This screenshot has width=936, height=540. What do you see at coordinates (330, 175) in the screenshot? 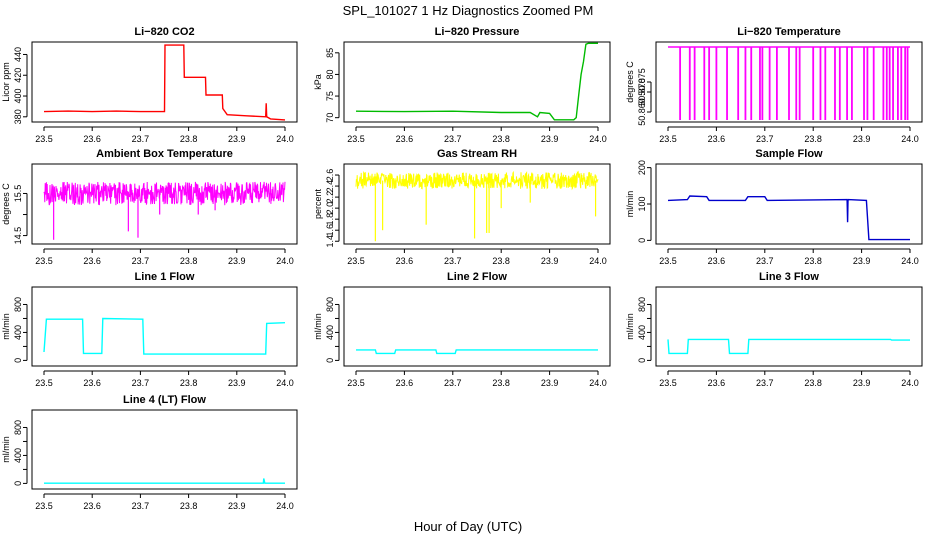
I see `y-tick-label: 2.6` at bounding box center [330, 175].